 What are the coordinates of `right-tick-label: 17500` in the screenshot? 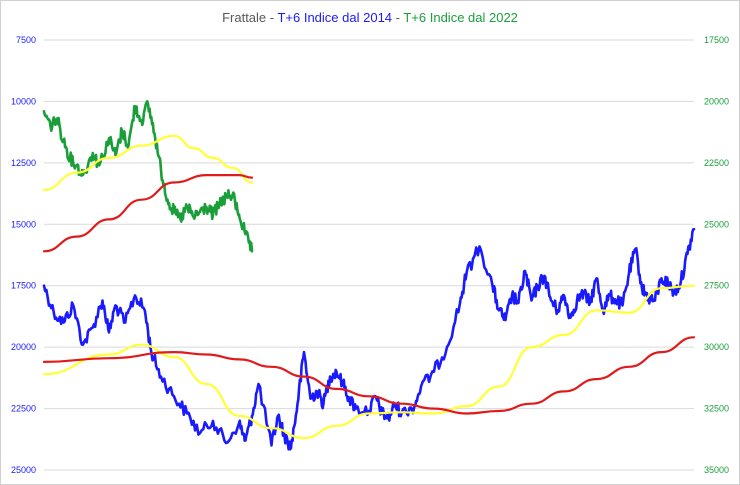 It's located at (716, 40).